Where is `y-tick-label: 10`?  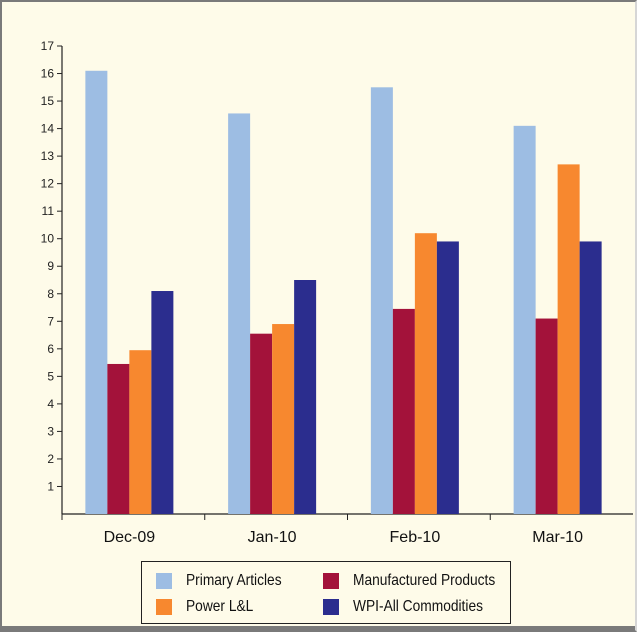 y-tick-label: 10 is located at coordinates (48, 239).